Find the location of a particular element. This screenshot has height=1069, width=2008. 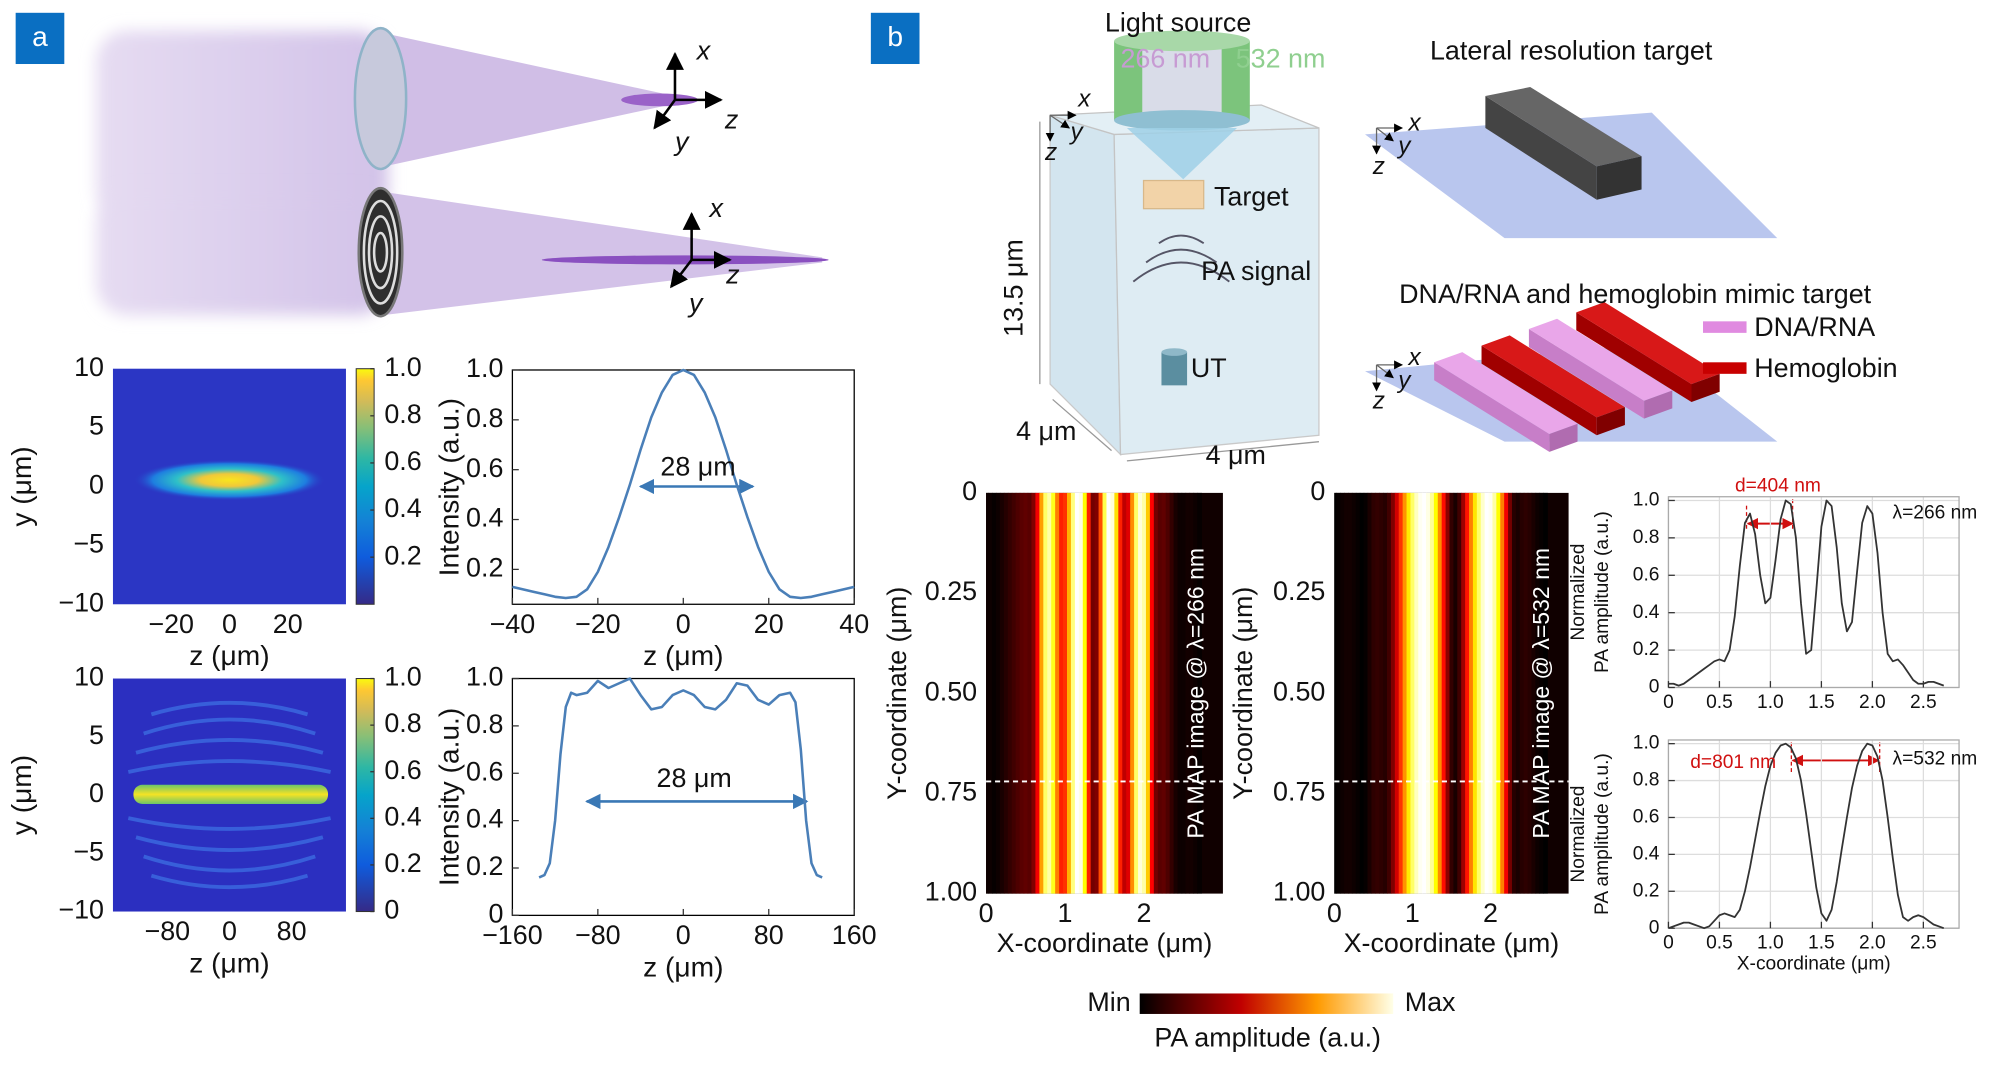

colorbar-tick-label: 0 is located at coordinates (391, 910).